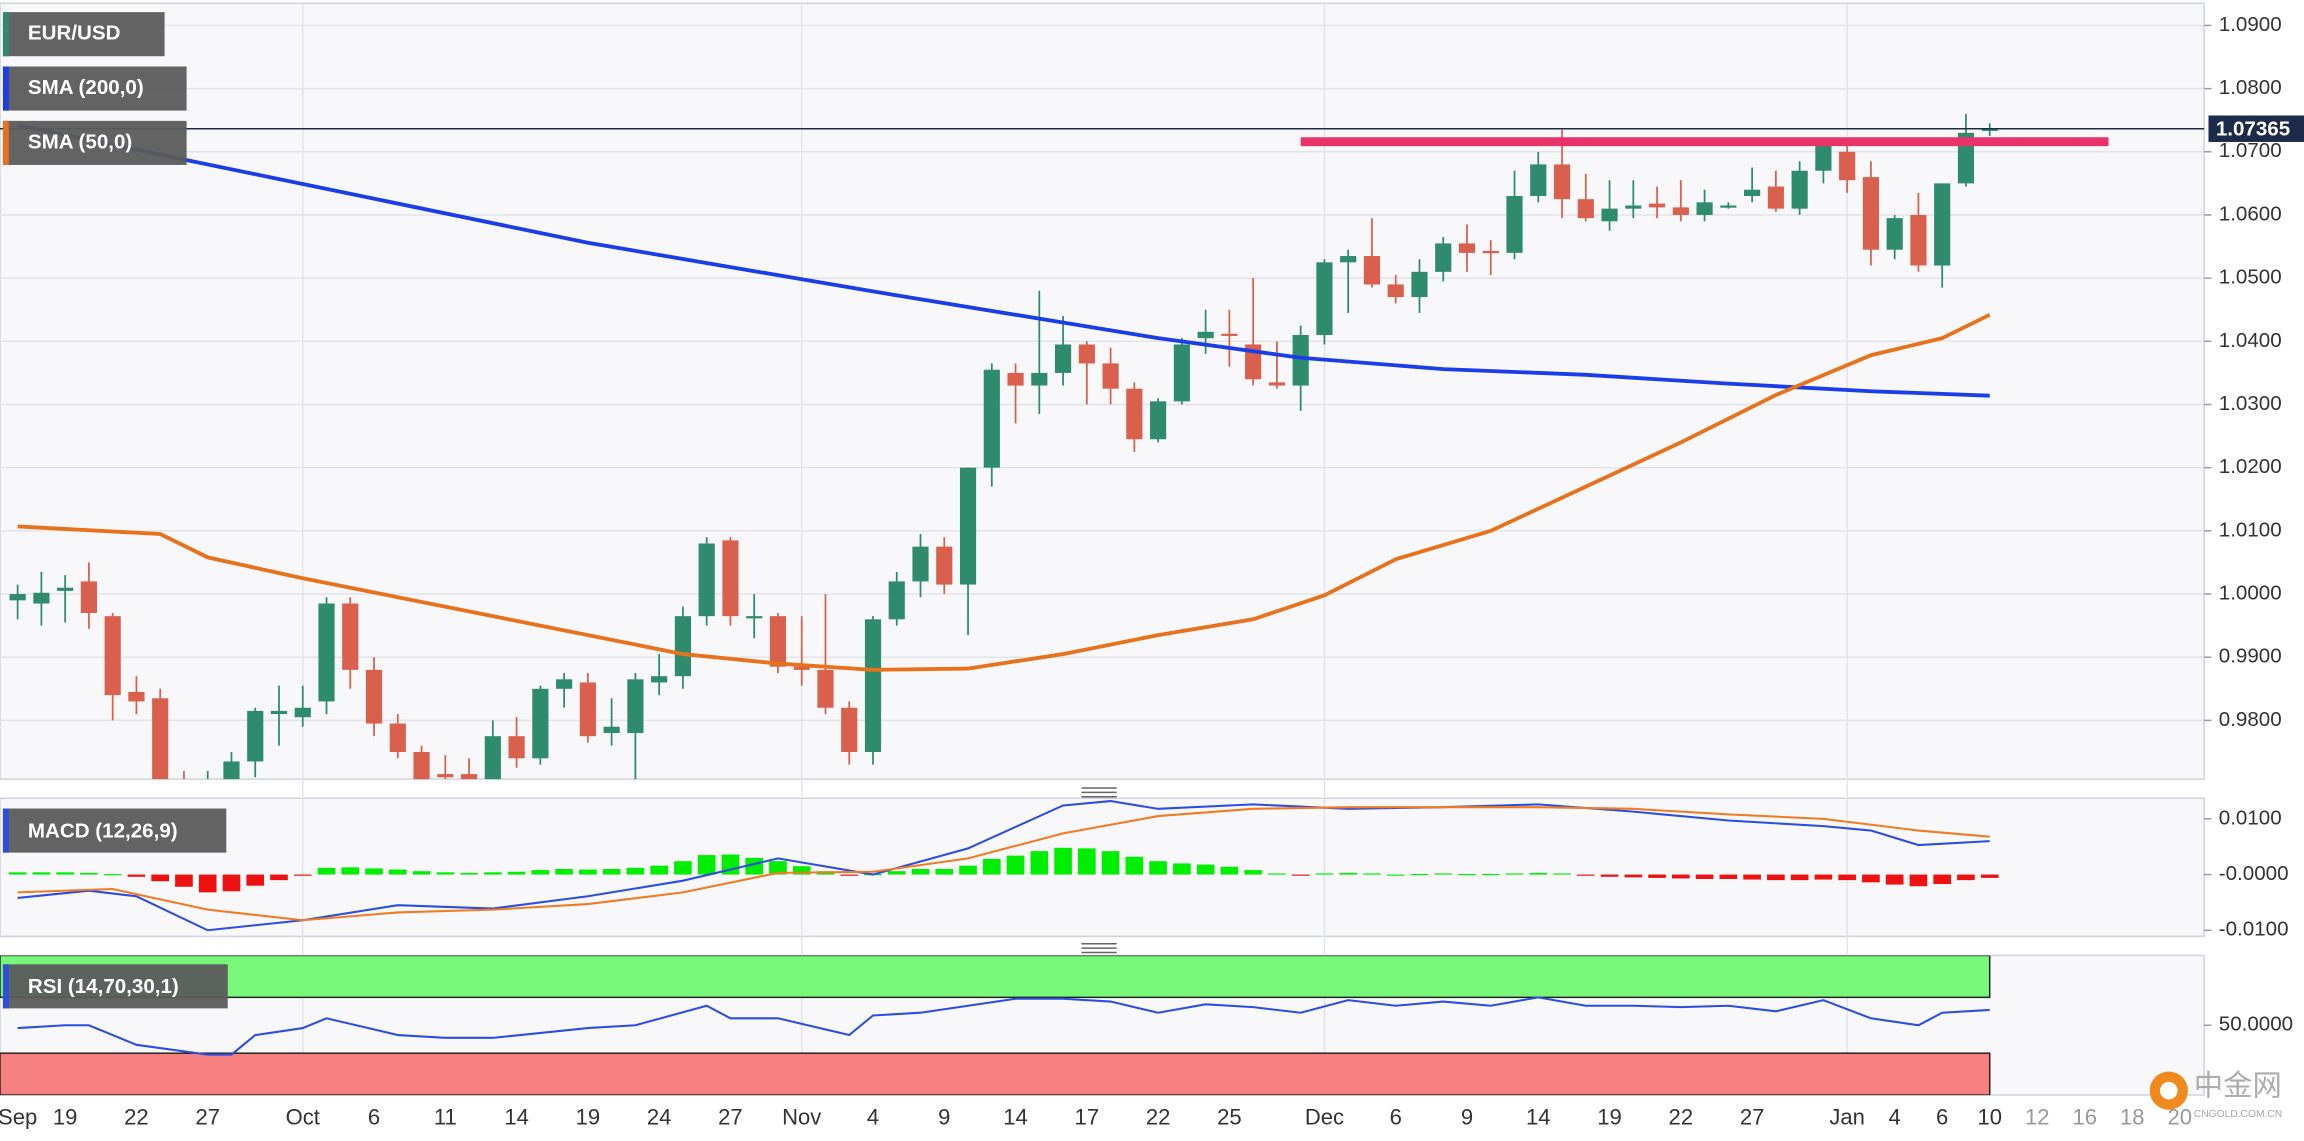 The image size is (2304, 1141). I want to click on y-tick-label: 1.0300, so click(2250, 403).